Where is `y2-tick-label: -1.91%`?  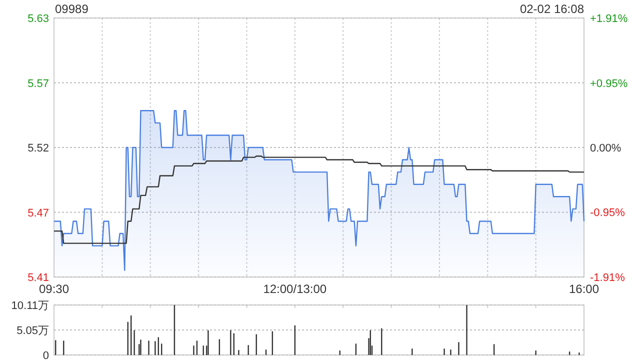 y2-tick-label: -1.91% is located at coordinates (608, 278).